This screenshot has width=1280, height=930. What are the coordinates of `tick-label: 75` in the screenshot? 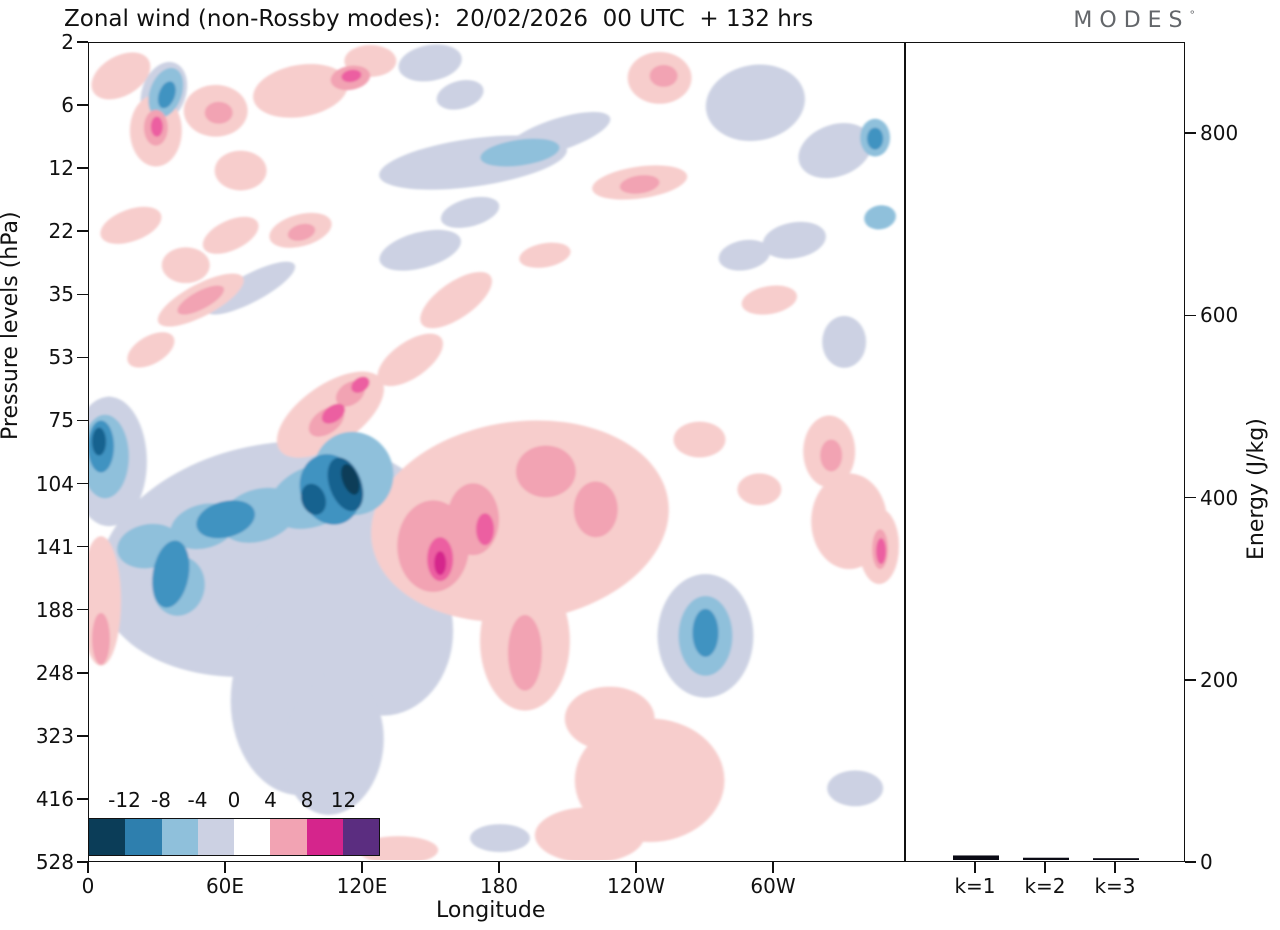 It's located at (61, 420).